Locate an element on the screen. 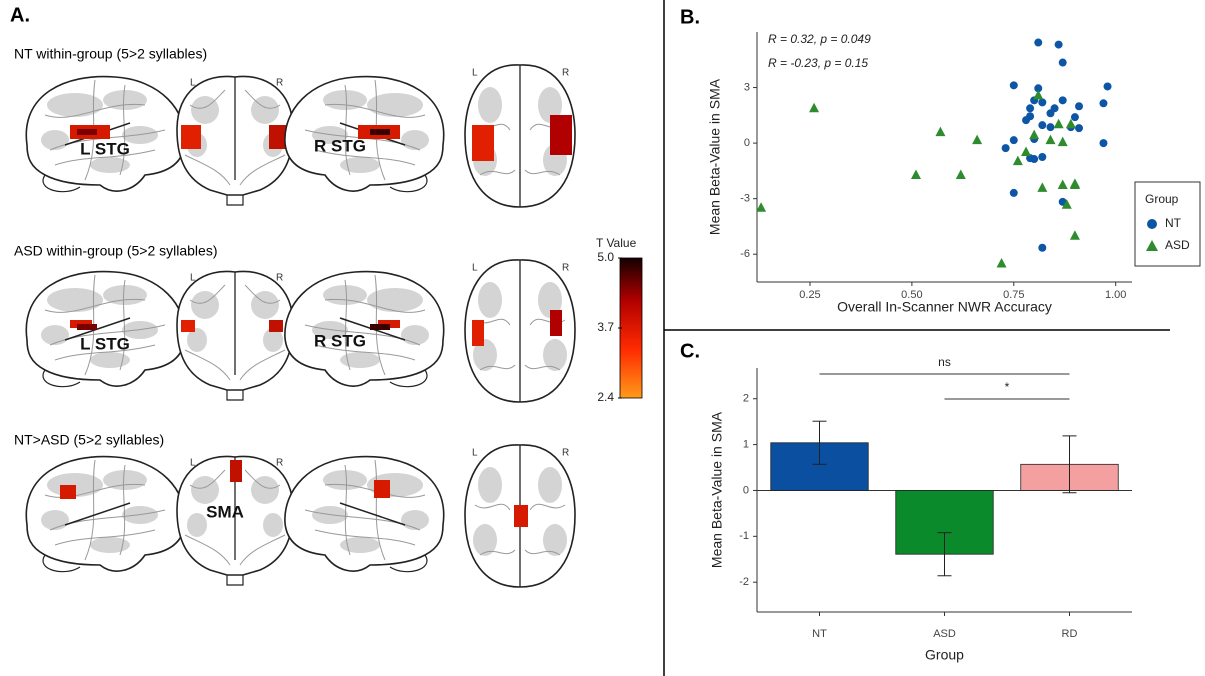  x-tick-label: RD is located at coordinates (1070, 634).